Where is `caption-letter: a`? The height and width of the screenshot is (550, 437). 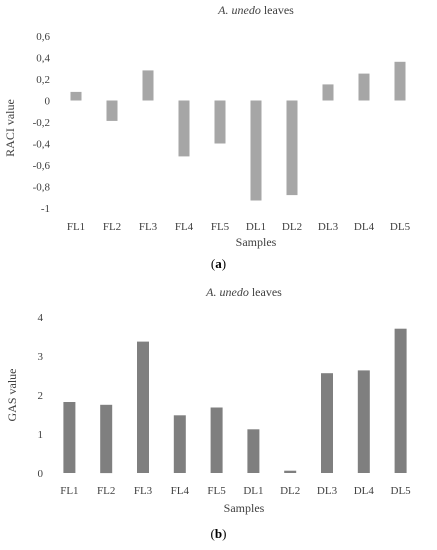 caption-letter: a is located at coordinates (218, 263).